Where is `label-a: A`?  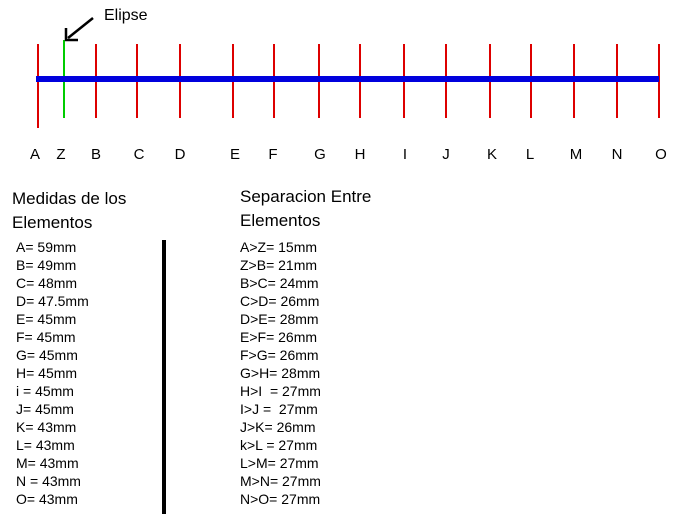
label-a: A is located at coordinates (35, 154).